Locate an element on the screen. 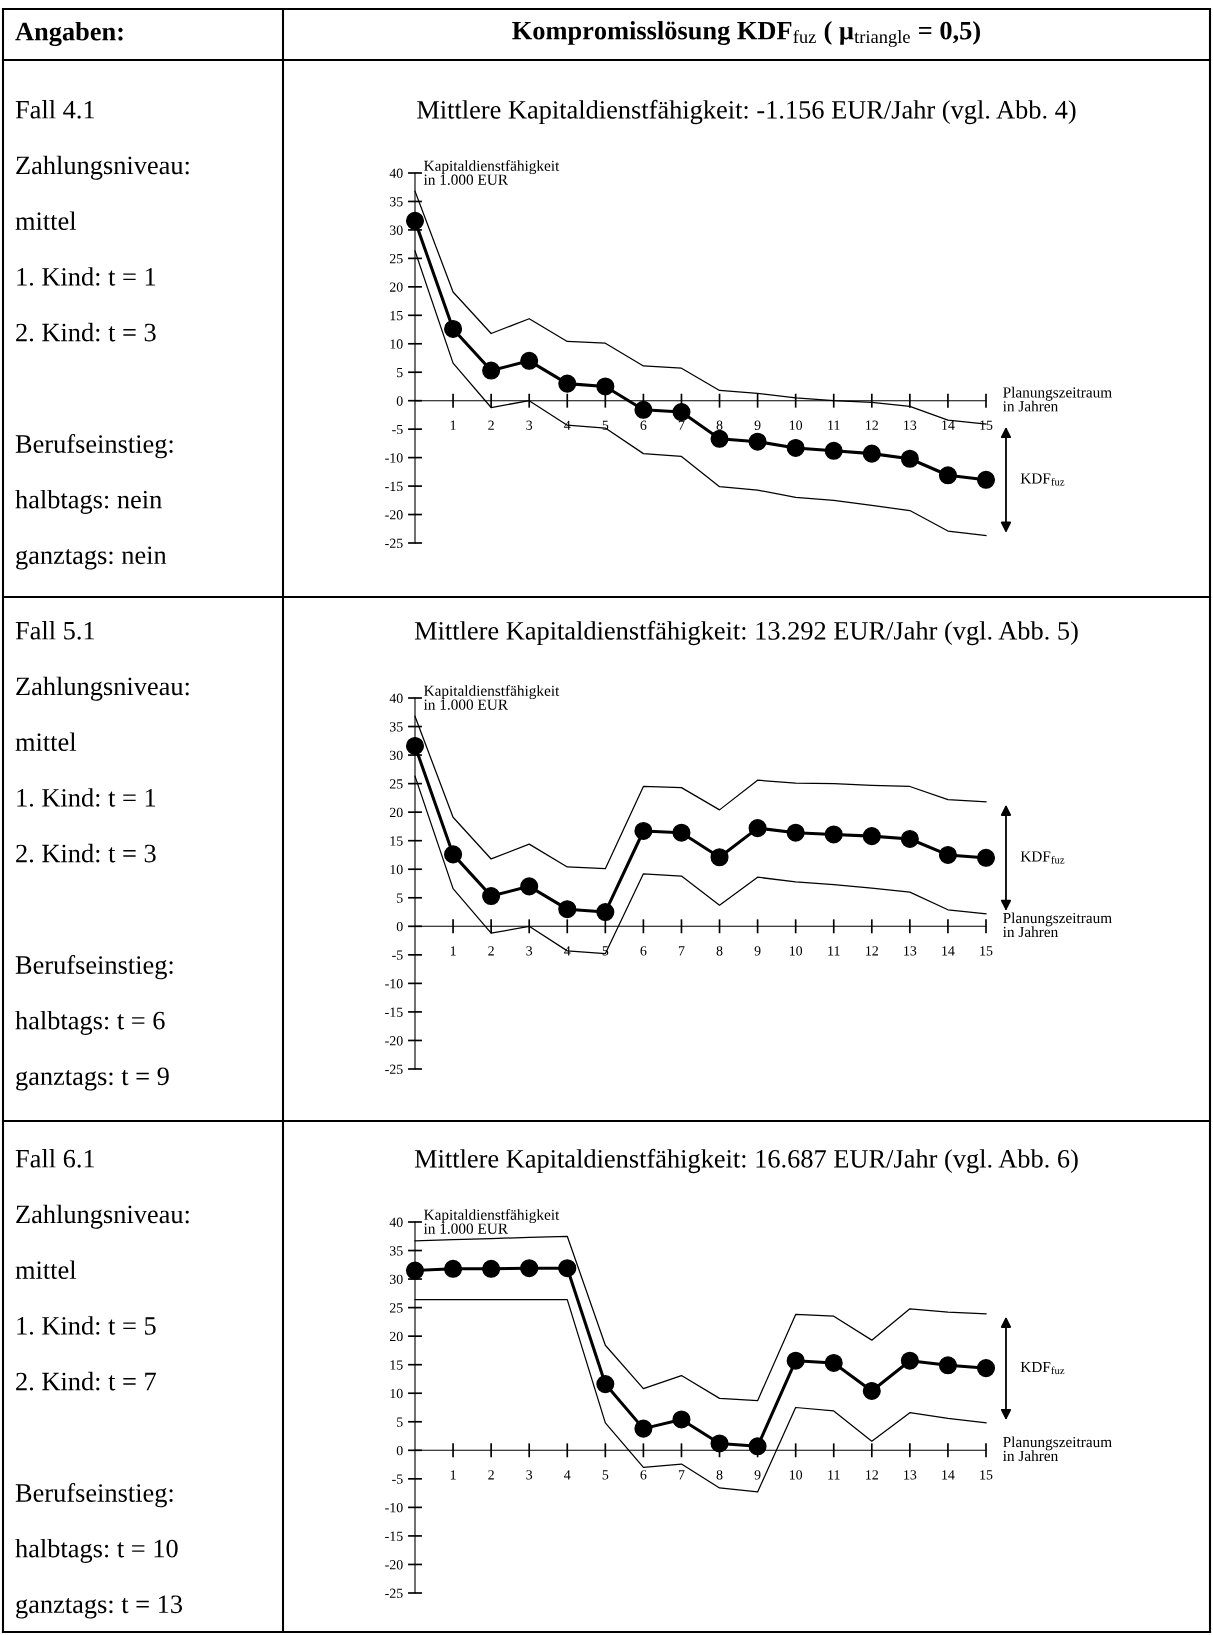  x-tick-label: 14 is located at coordinates (948, 1475).